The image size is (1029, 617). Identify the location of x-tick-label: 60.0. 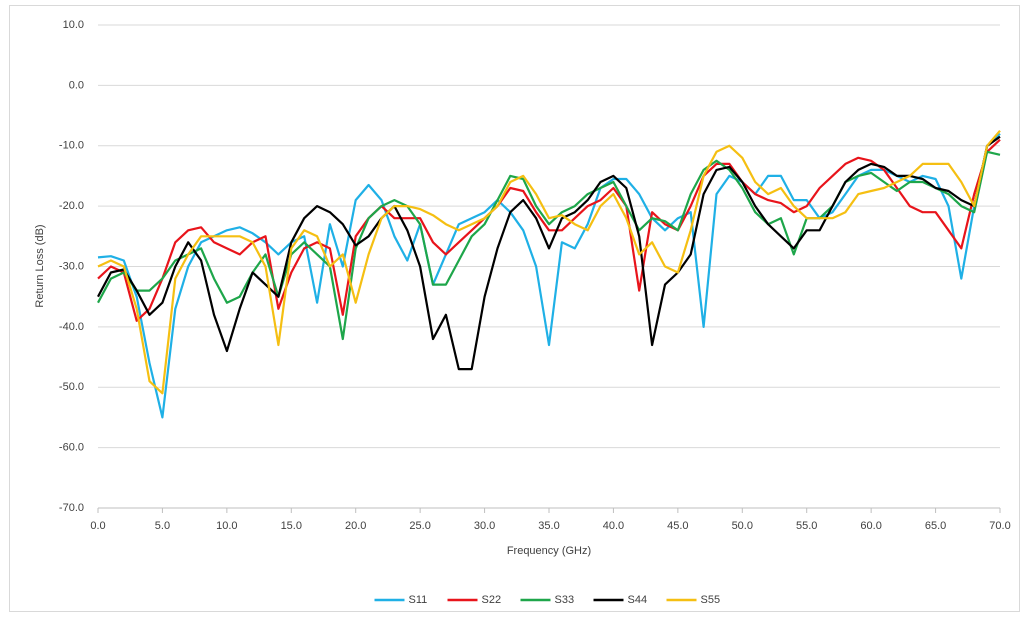
(870, 526).